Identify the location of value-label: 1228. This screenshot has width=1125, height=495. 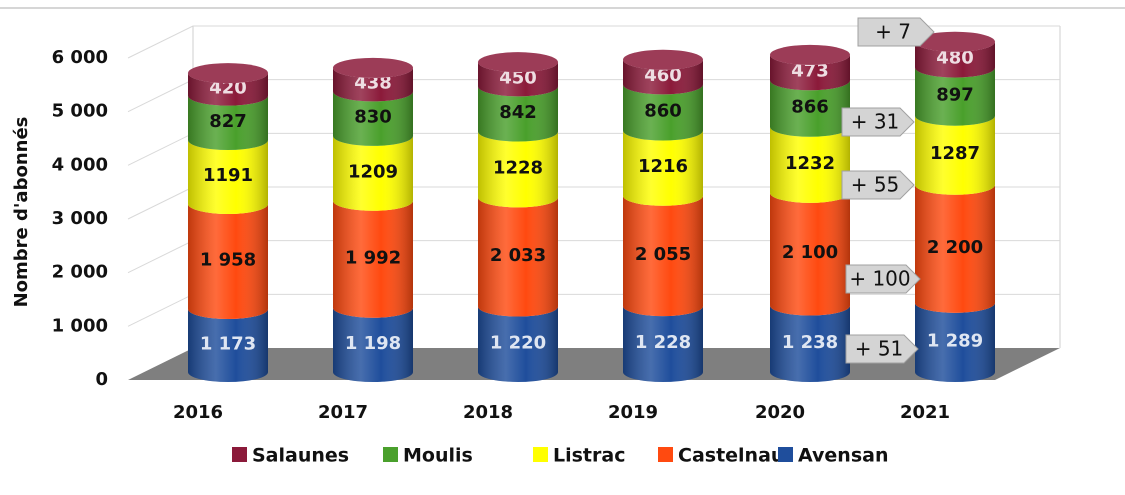
(518, 167).